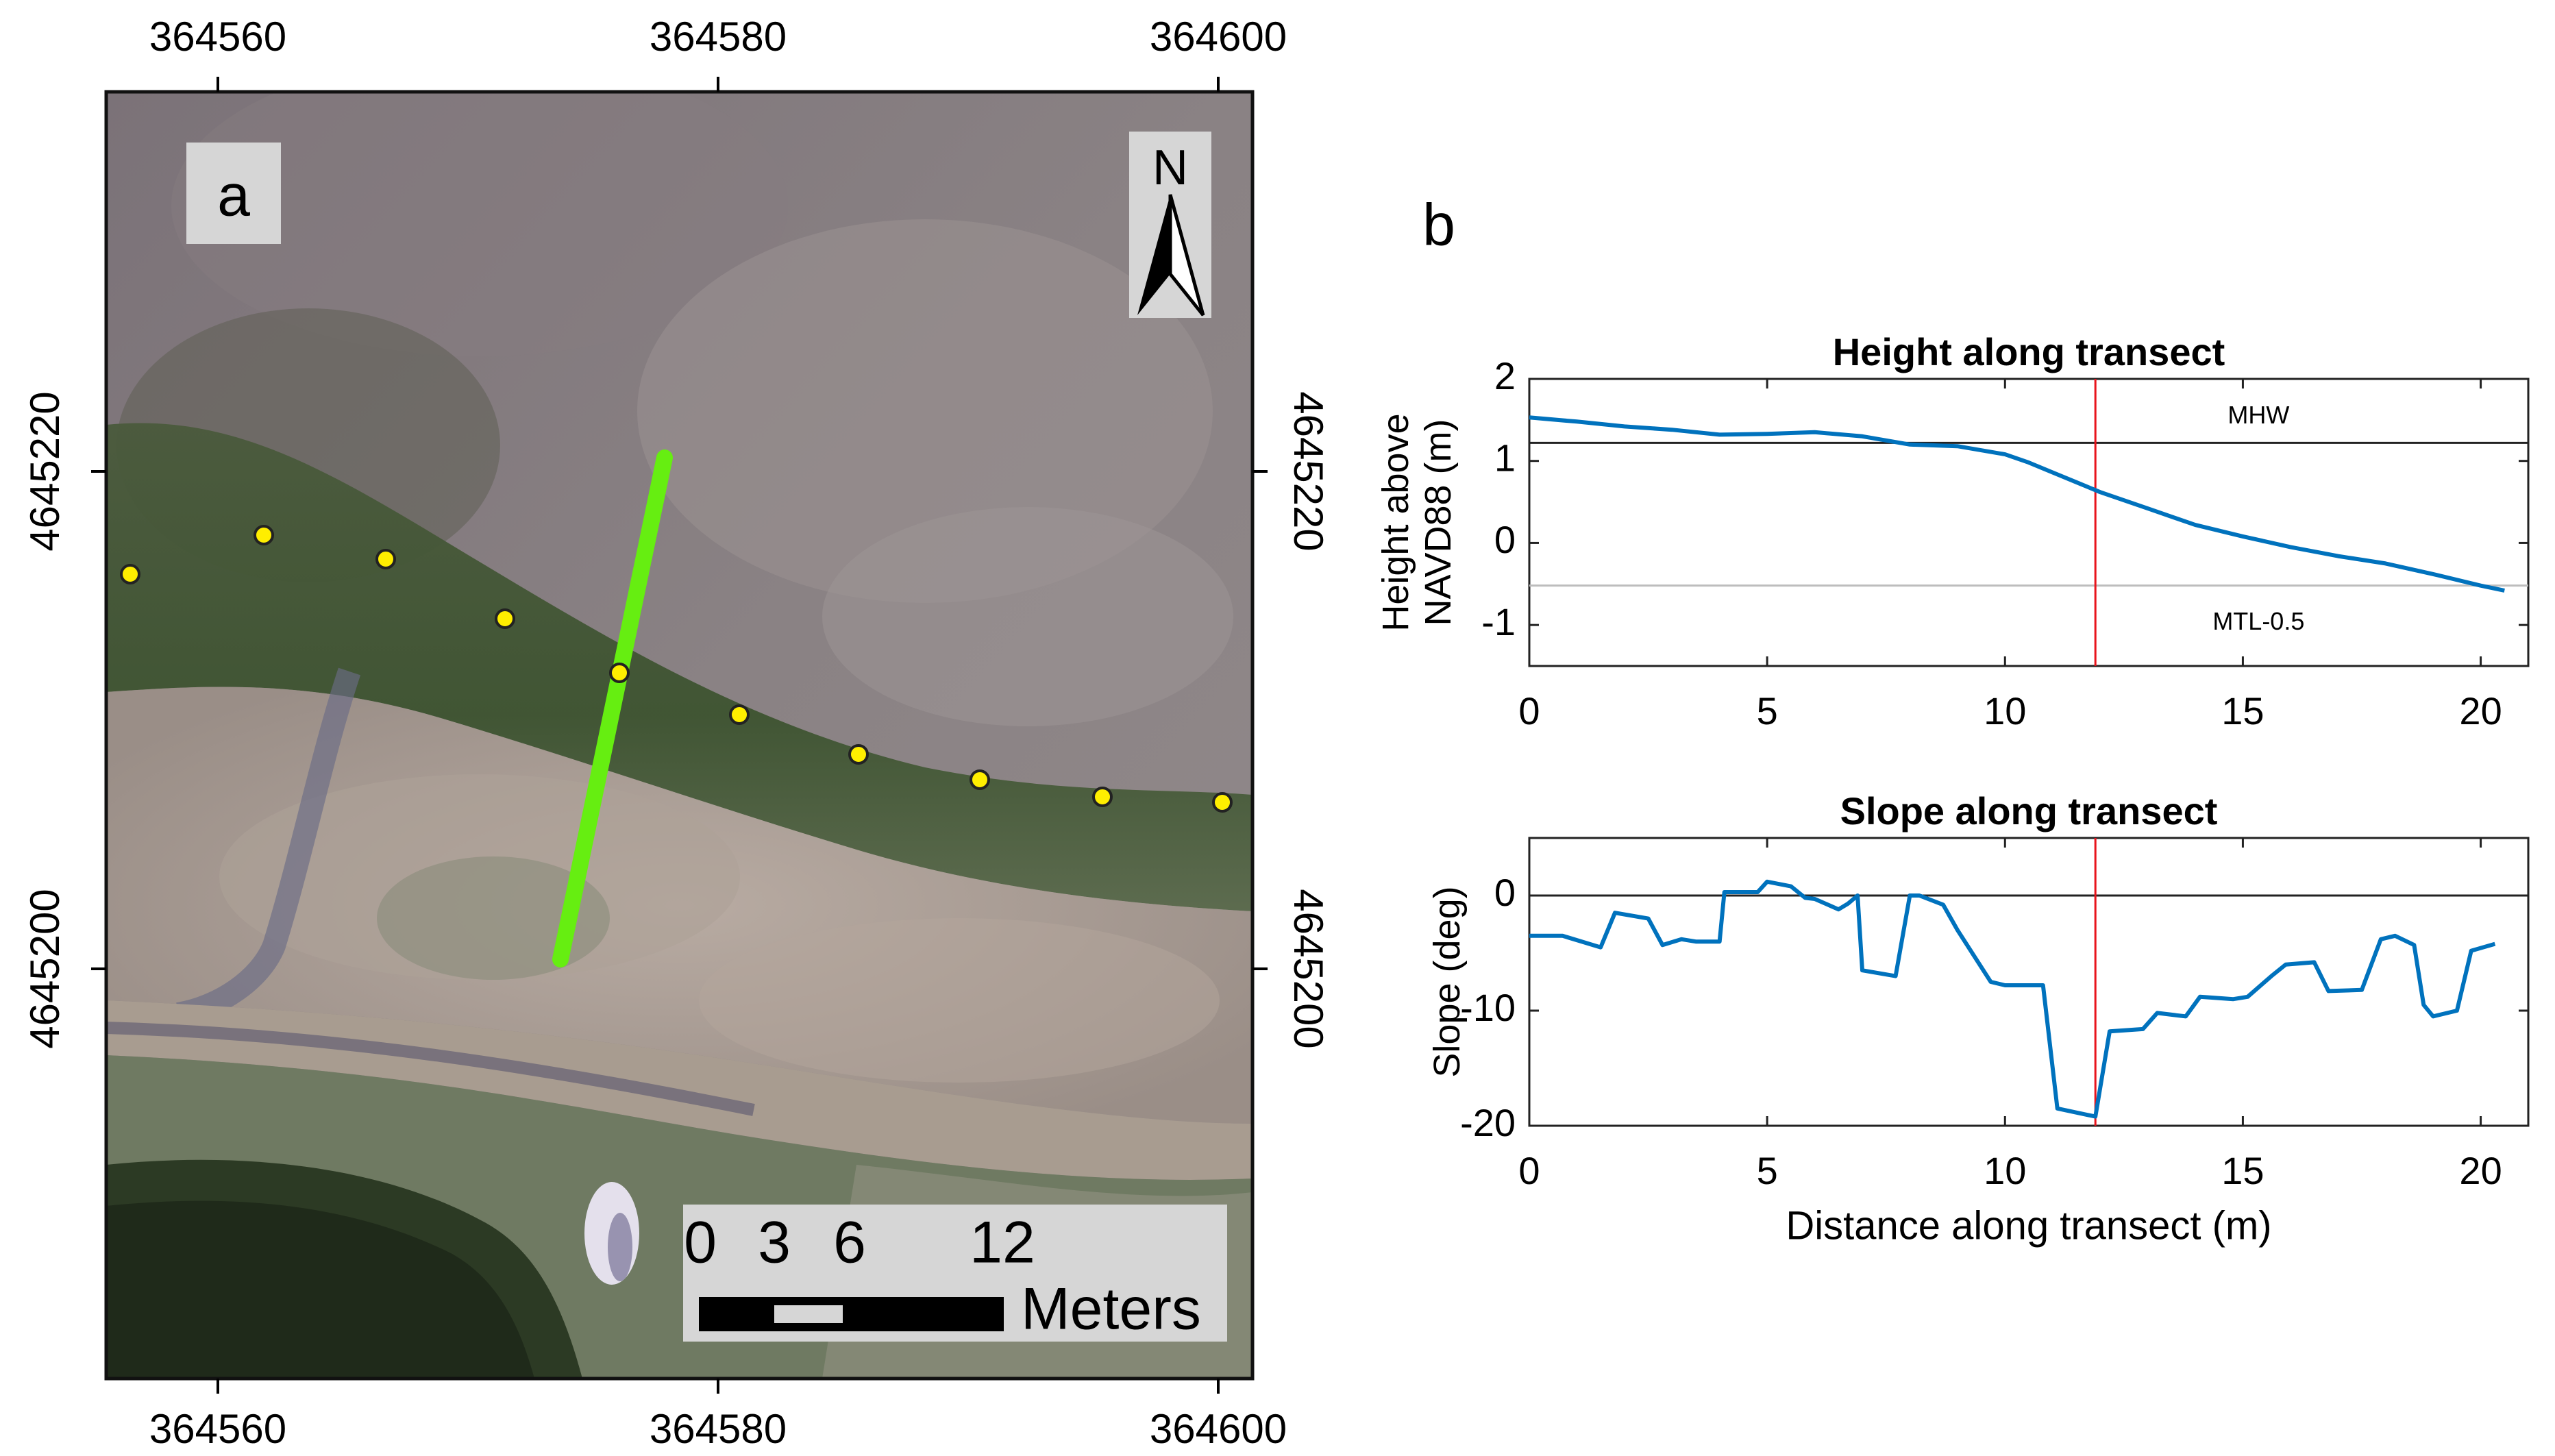 Image resolution: width=2555 pixels, height=1456 pixels. What do you see at coordinates (700, 1243) in the screenshot?
I see `scale-bar-tick-label: 0` at bounding box center [700, 1243].